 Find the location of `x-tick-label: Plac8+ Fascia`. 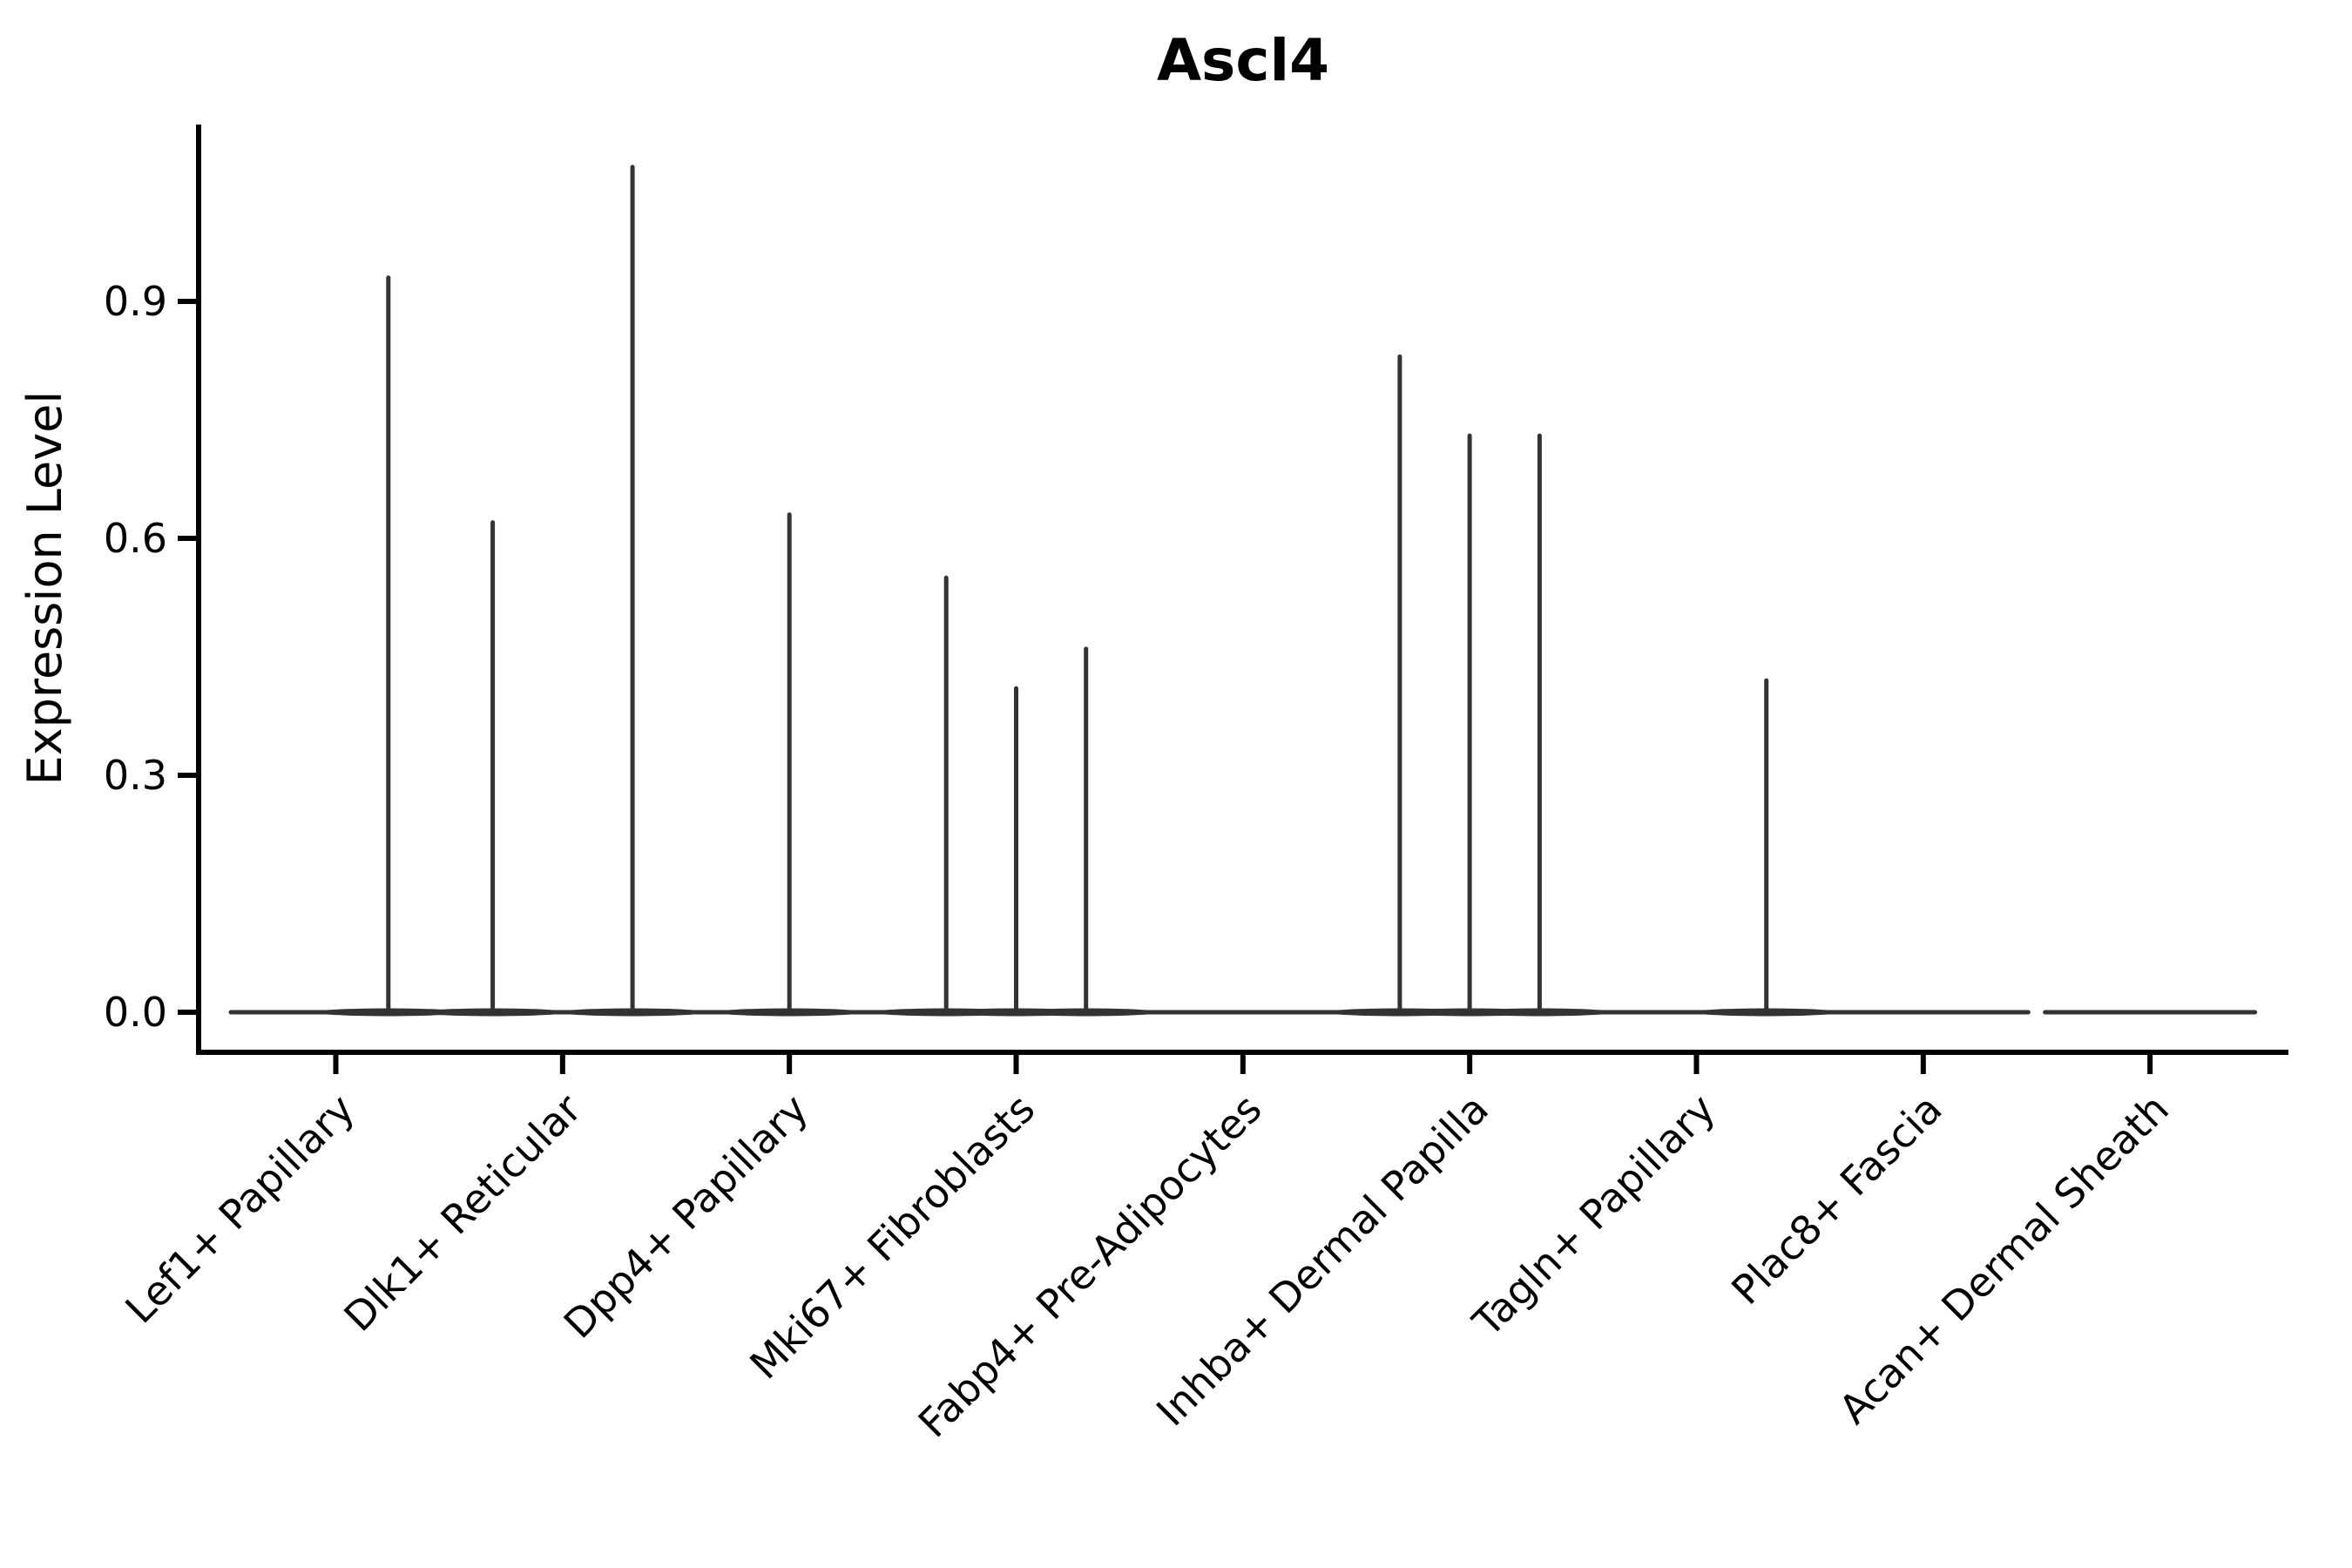

x-tick-label: Plac8+ Fascia is located at coordinates (1836, 1199).